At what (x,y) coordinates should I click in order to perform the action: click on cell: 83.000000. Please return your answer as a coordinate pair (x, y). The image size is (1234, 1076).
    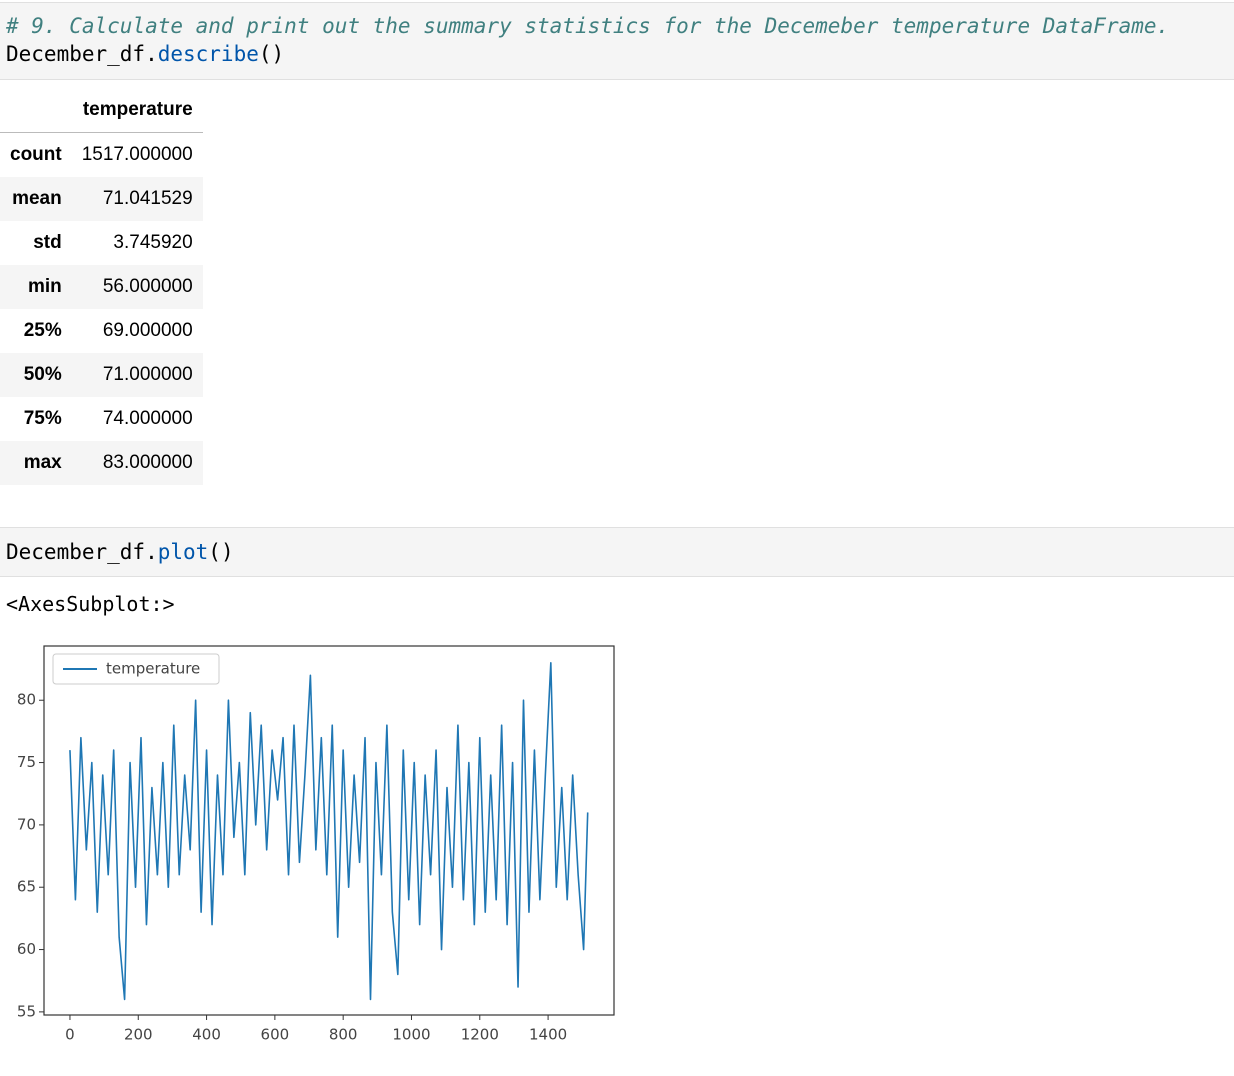
    Looking at the image, I should click on (147, 462).